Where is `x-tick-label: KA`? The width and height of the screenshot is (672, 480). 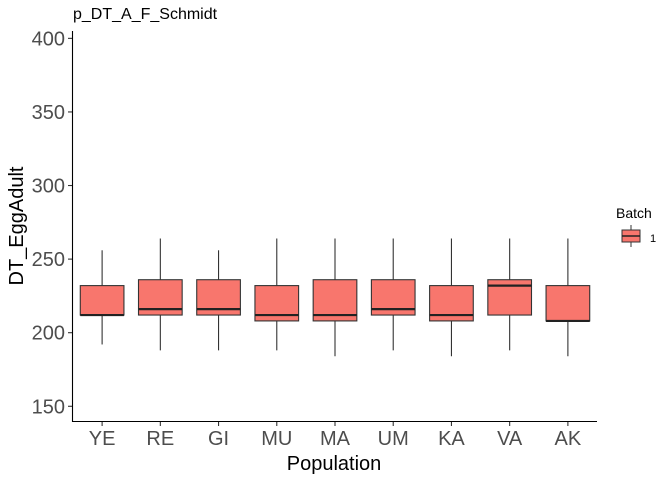
x-tick-label: KA is located at coordinates (451, 439).